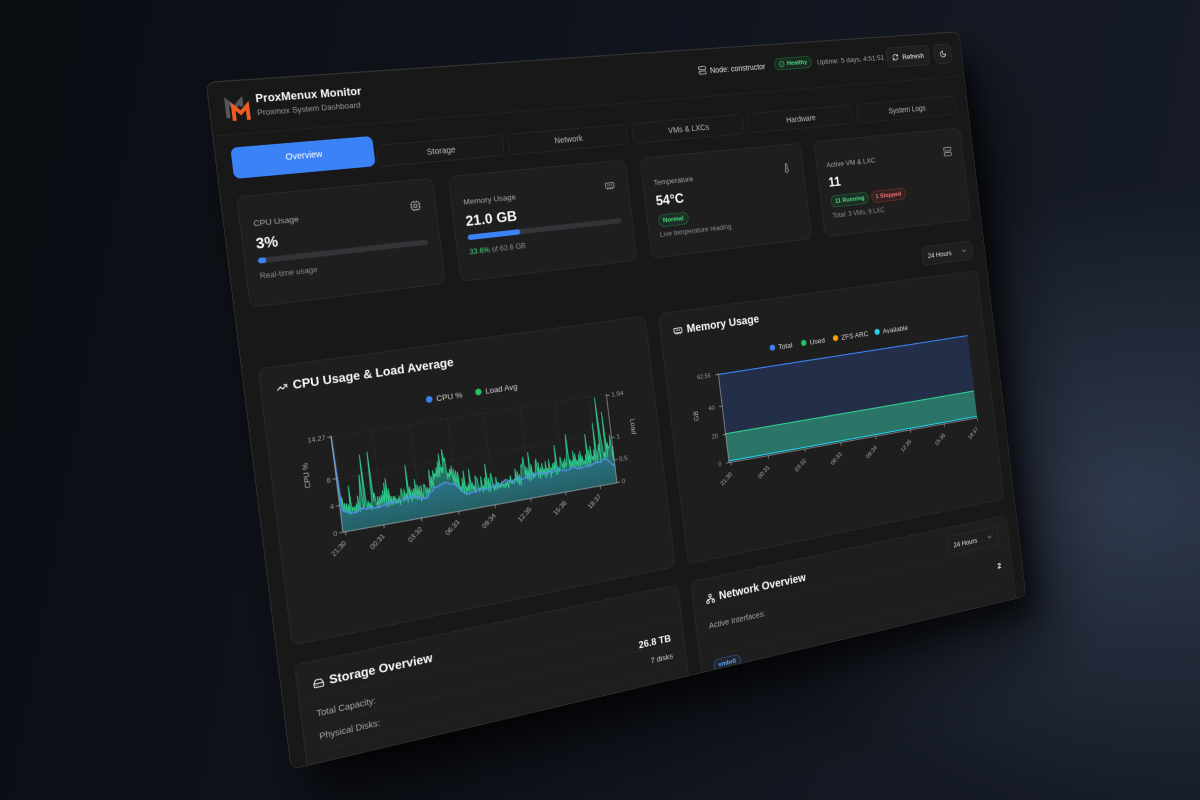 The width and height of the screenshot is (1200, 800). I want to click on svg-text: Load Avg, so click(501, 389).